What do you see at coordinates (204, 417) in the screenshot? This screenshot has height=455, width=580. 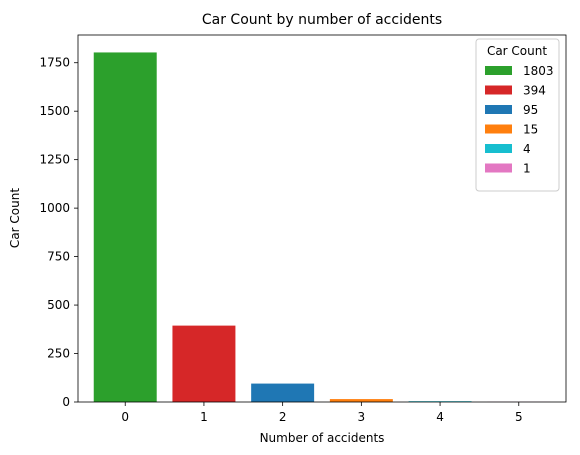 I see `x-tick-label: 1` at bounding box center [204, 417].